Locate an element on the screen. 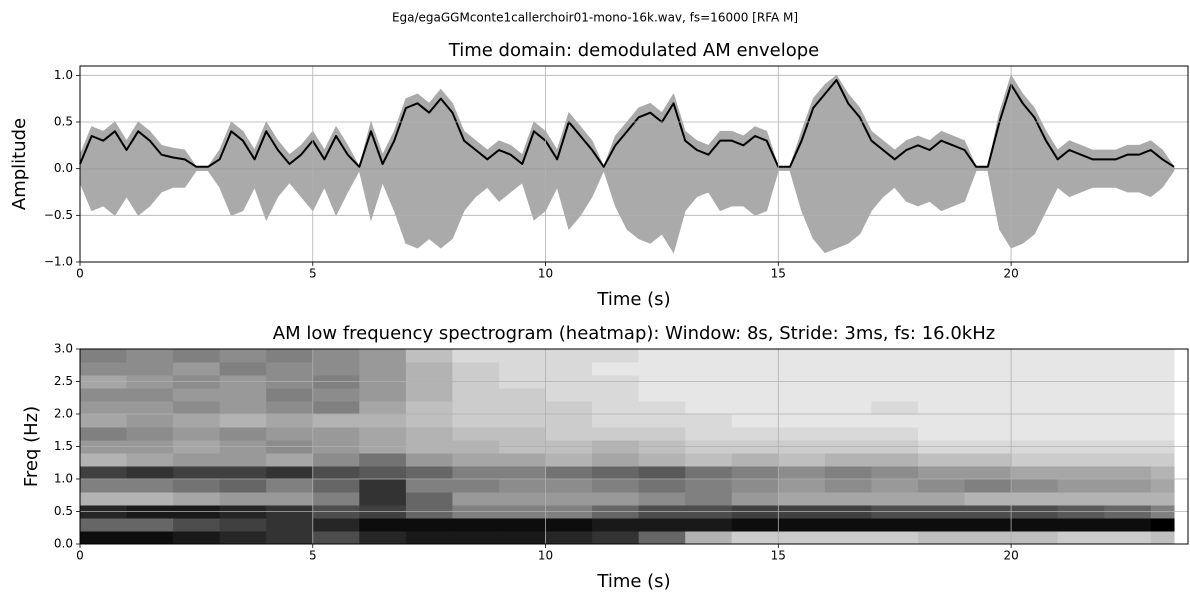 The image size is (1190, 598). y-tick-label: −1.0 is located at coordinates (58, 262).